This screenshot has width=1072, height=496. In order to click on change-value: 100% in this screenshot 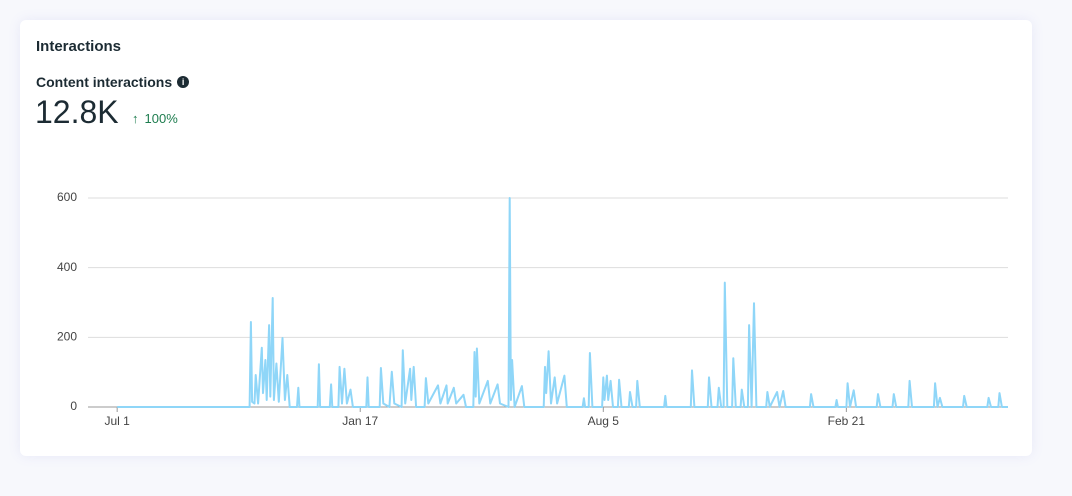, I will do `click(161, 118)`.